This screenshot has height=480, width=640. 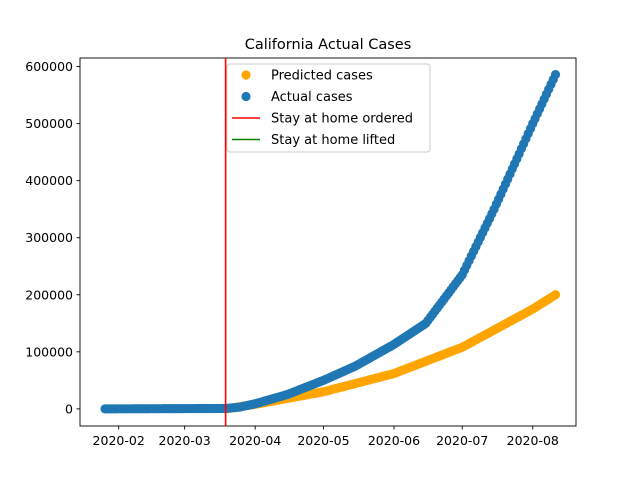 What do you see at coordinates (322, 76) in the screenshot?
I see `legend-label: Predicted cases` at bounding box center [322, 76].